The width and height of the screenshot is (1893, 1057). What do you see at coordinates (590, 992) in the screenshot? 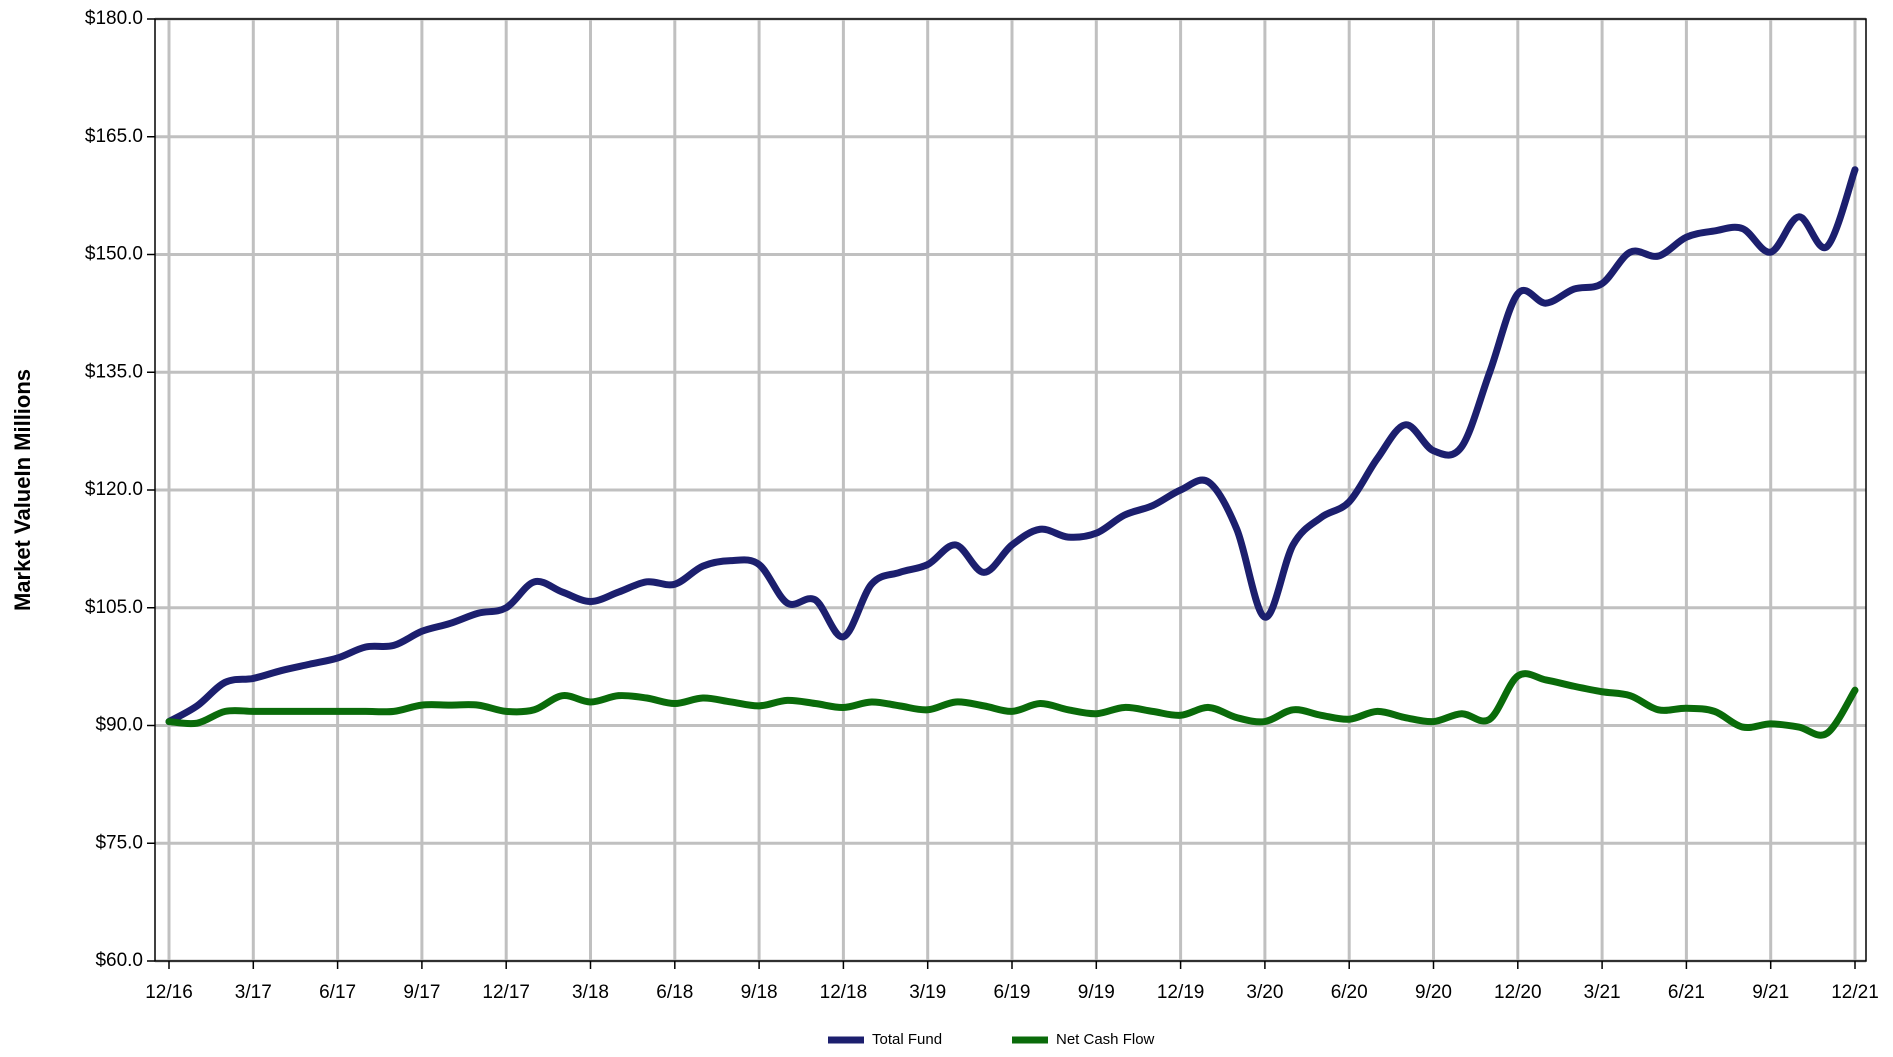
I see `x-tick-label: 3/18` at bounding box center [590, 992].